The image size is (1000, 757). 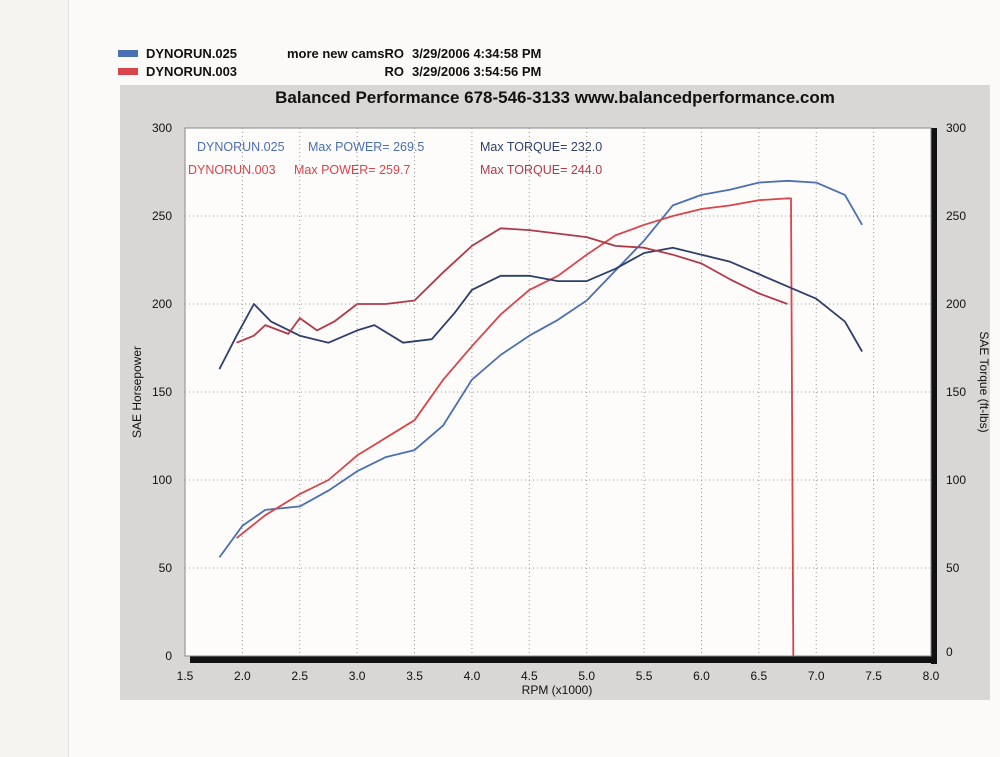 What do you see at coordinates (34, 378) in the screenshot?
I see `scan-edge` at bounding box center [34, 378].